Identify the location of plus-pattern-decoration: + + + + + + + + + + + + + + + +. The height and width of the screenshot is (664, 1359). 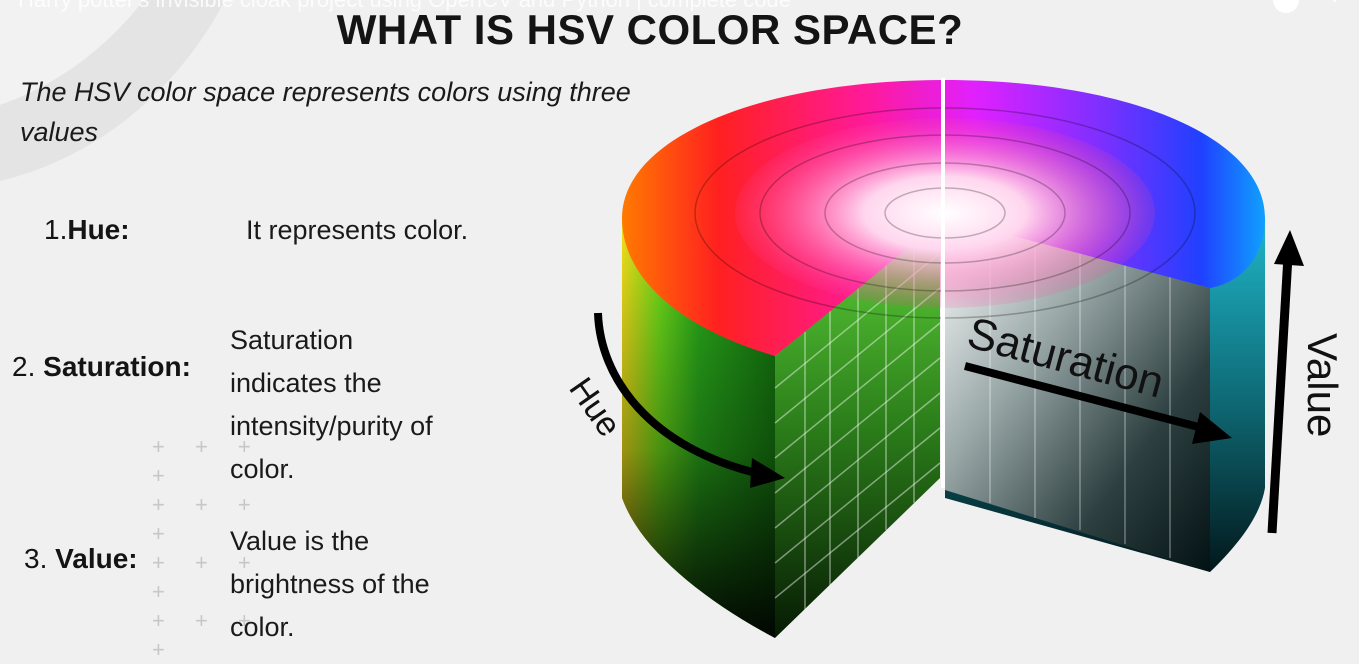
(207, 548).